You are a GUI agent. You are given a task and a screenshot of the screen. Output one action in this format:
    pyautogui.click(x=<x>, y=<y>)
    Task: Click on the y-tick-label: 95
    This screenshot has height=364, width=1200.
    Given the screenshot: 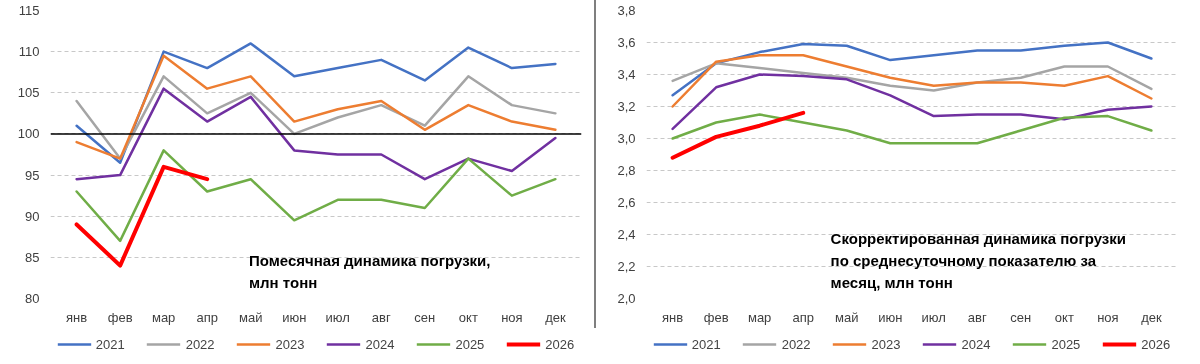 What is the action you would take?
    pyautogui.click(x=32, y=175)
    